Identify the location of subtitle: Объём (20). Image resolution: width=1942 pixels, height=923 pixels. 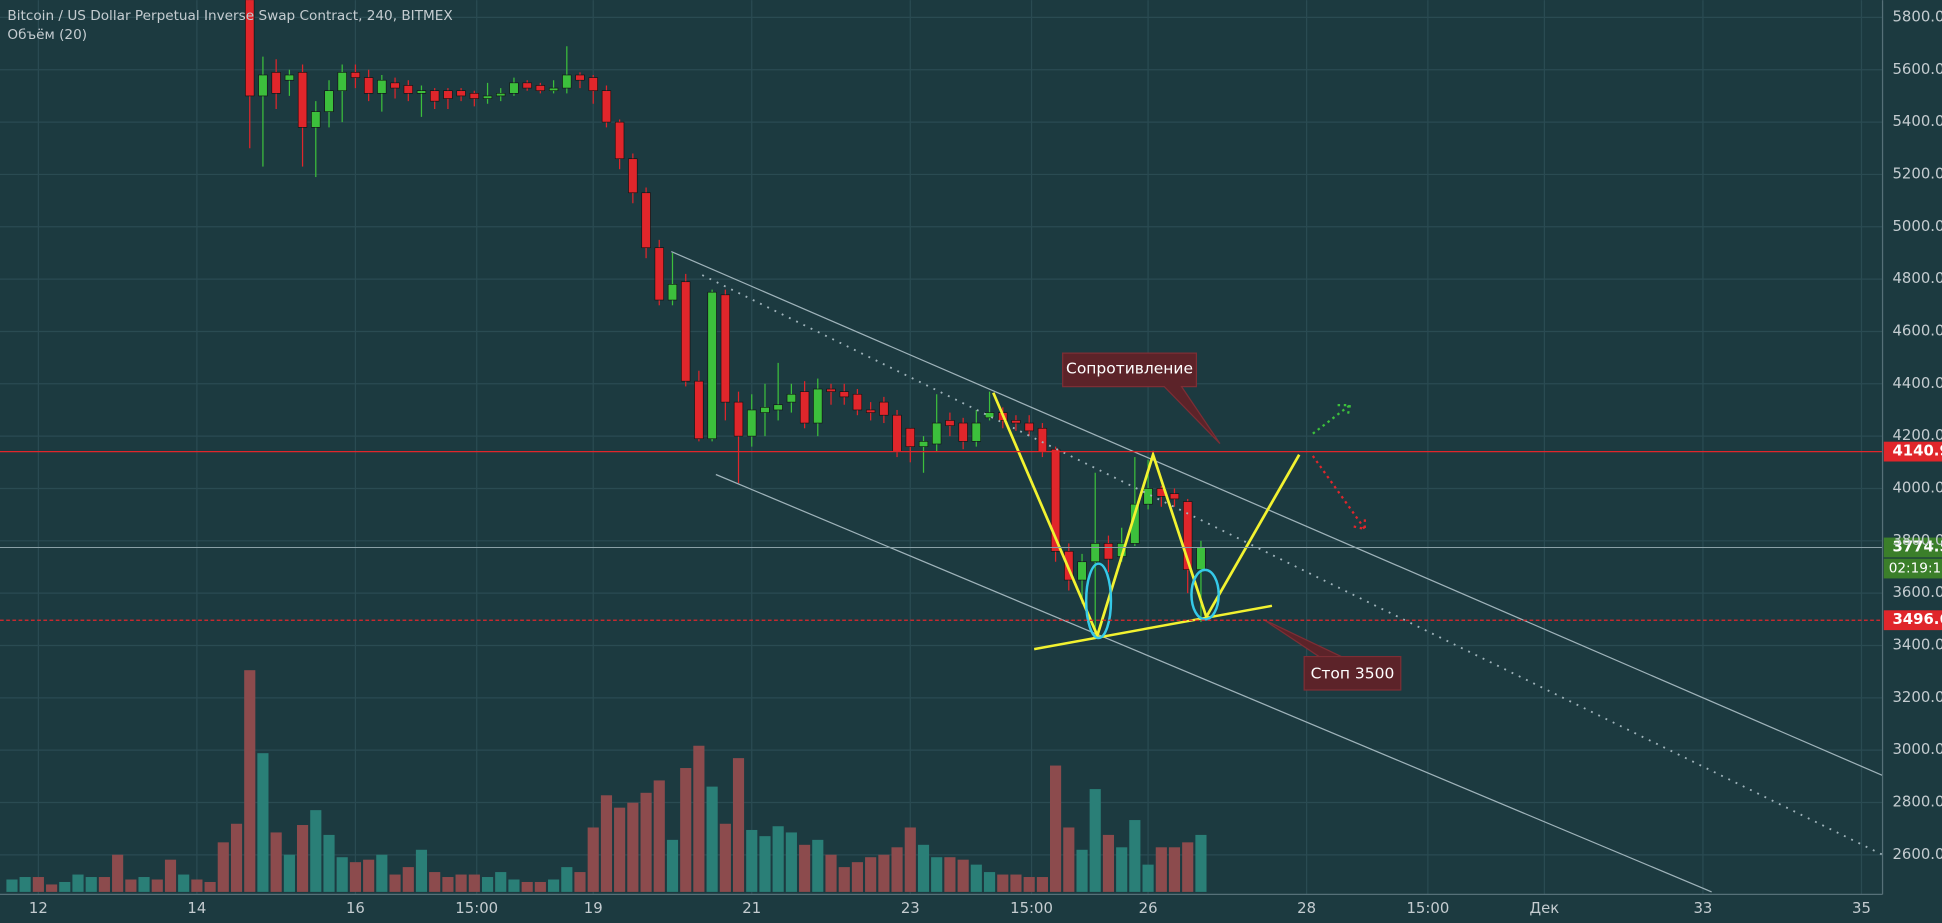
(47, 35).